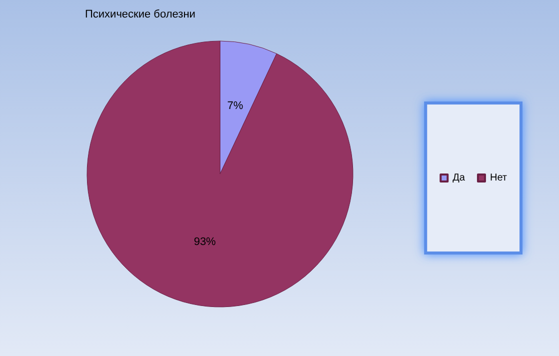  What do you see at coordinates (499, 178) in the screenshot?
I see `legend-label: Нет` at bounding box center [499, 178].